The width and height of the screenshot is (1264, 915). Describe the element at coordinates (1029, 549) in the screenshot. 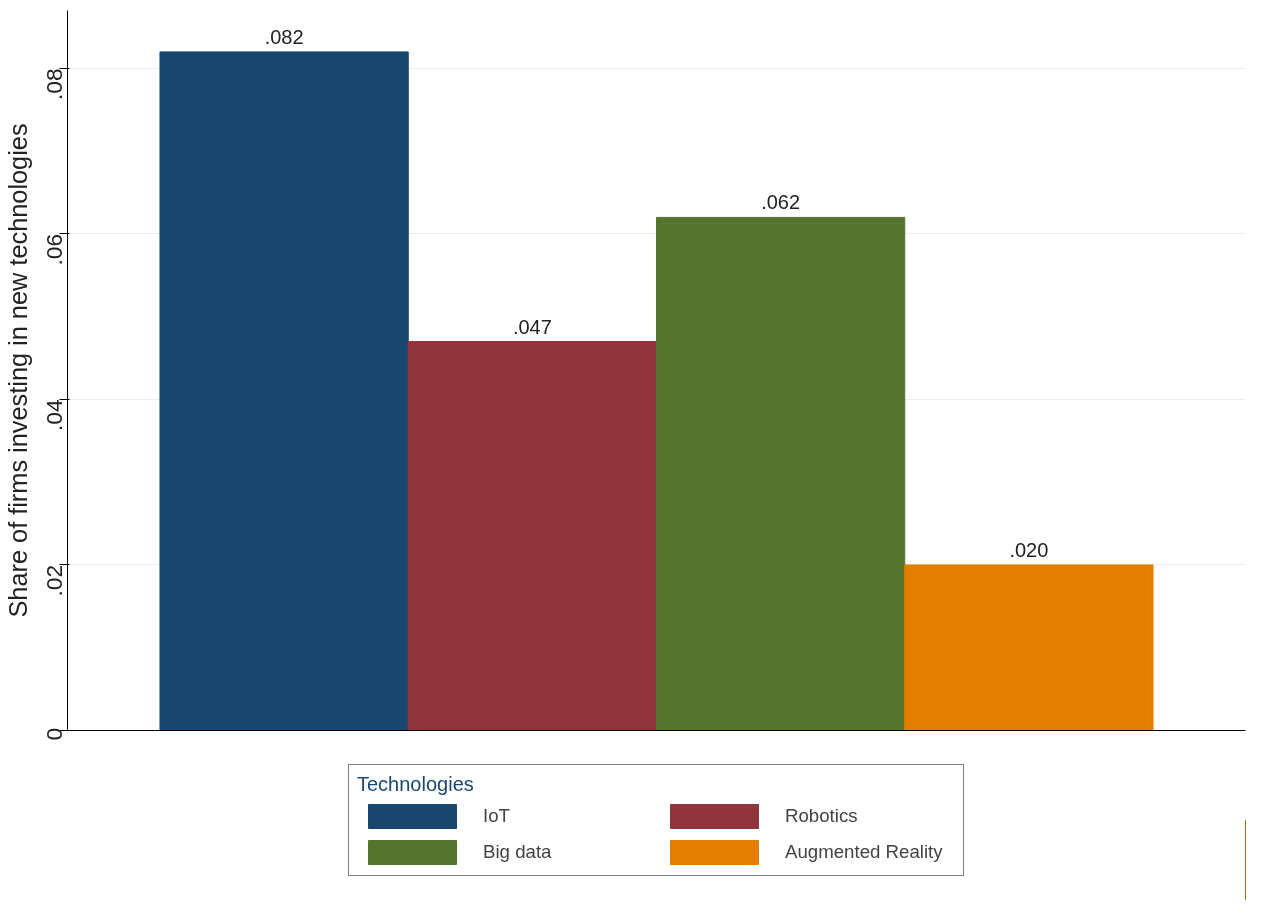

I see `data-label: .020` at that location.